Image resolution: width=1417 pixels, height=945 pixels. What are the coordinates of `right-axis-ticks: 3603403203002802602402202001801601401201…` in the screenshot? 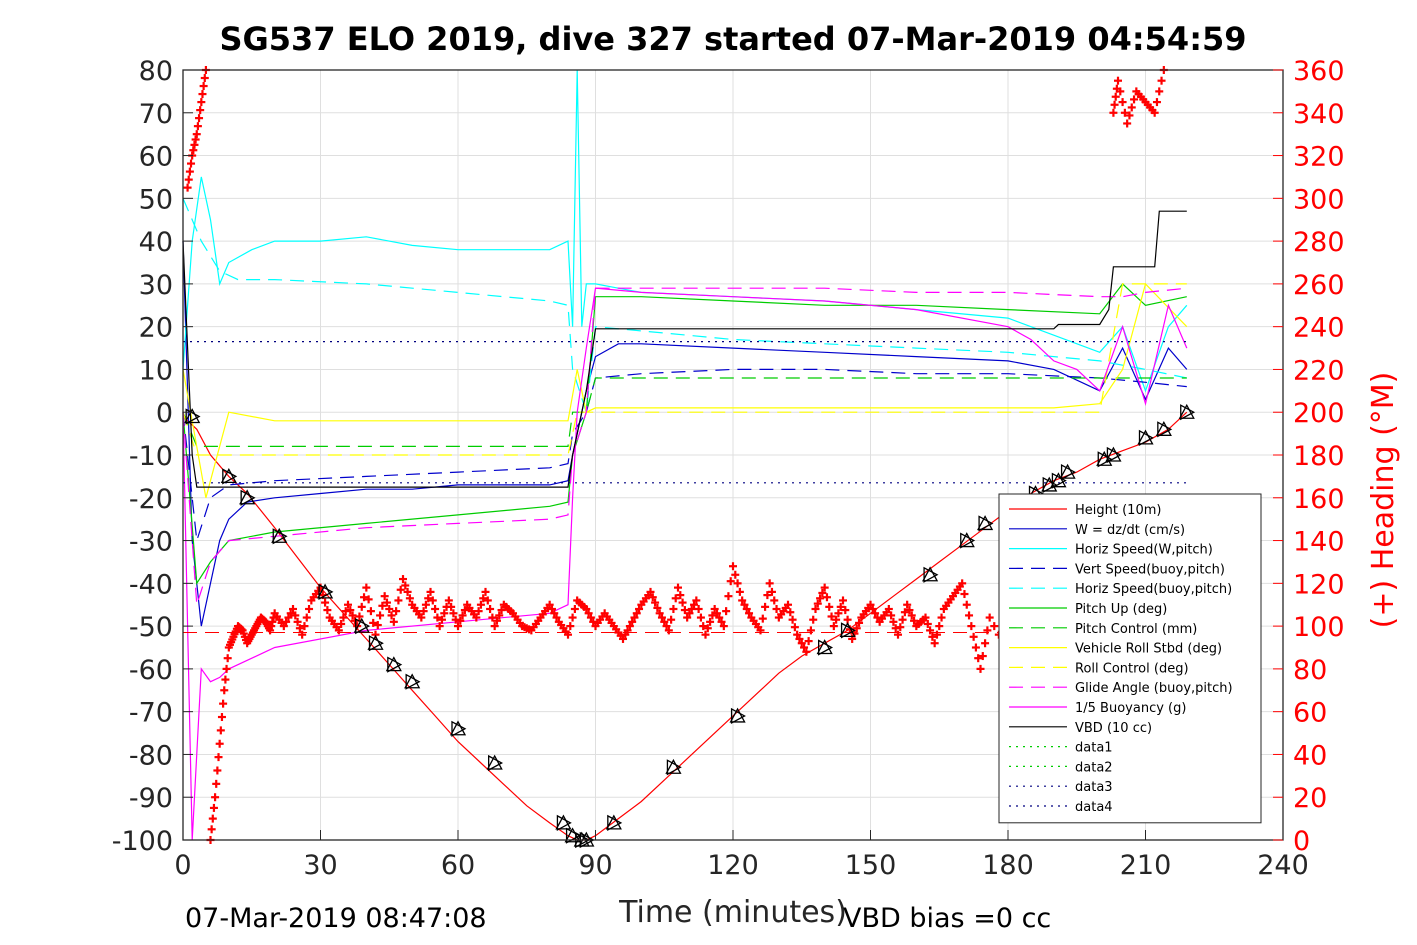 It's located at (1309, 456).